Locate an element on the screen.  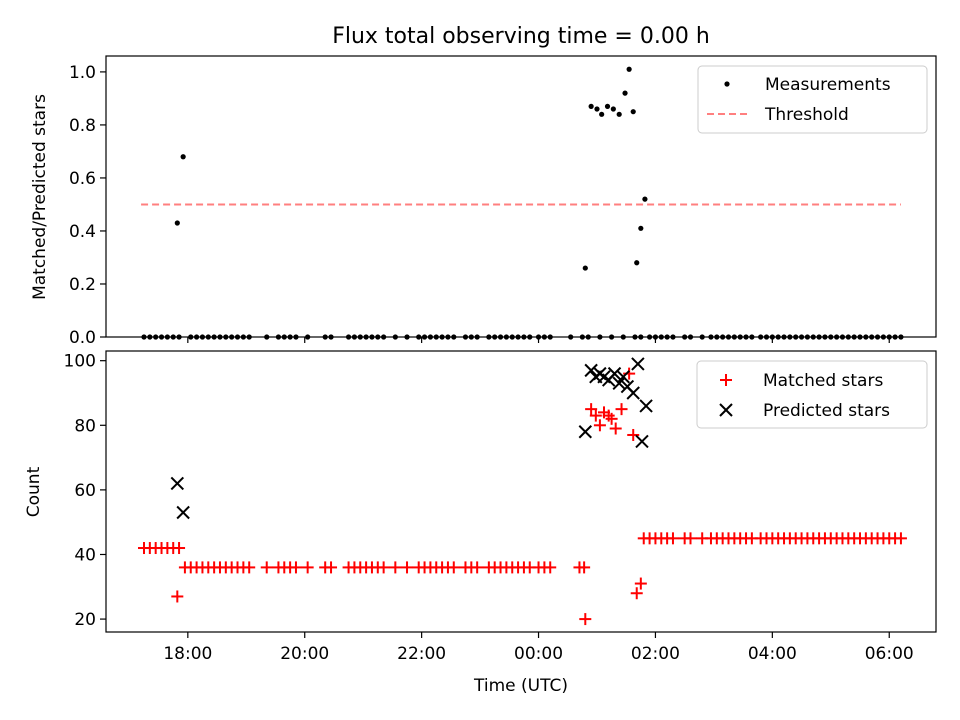
measurements-legend-label: Measurements is located at coordinates (828, 85).